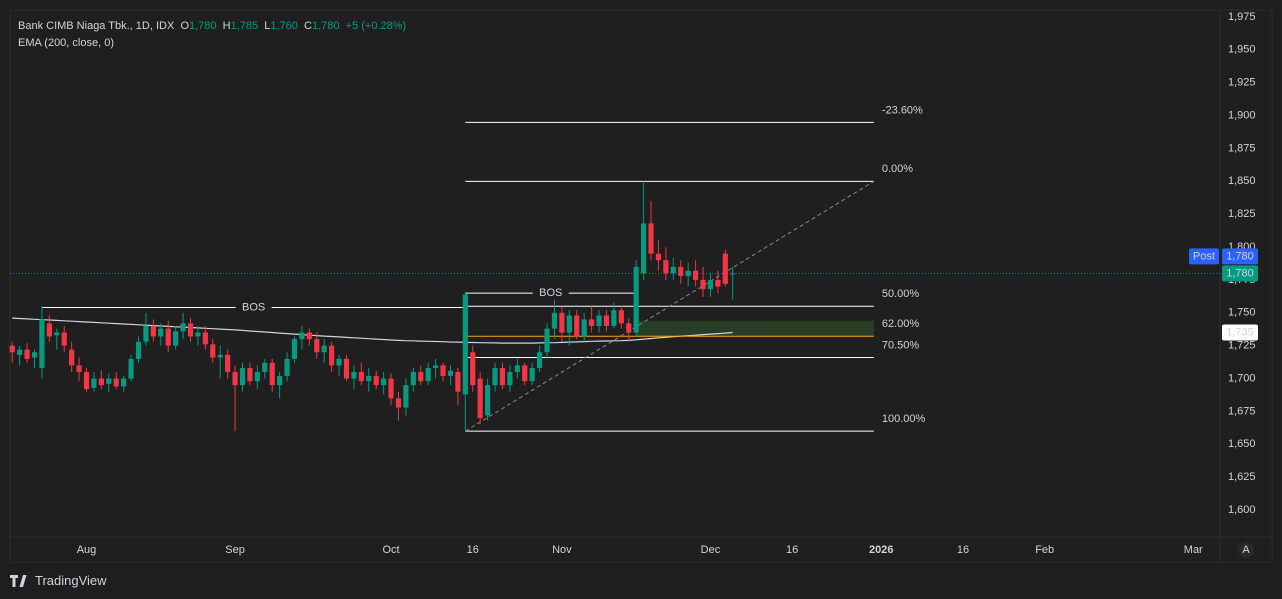 The image size is (1282, 599). I want to click on brand: TradingView, so click(58, 580).